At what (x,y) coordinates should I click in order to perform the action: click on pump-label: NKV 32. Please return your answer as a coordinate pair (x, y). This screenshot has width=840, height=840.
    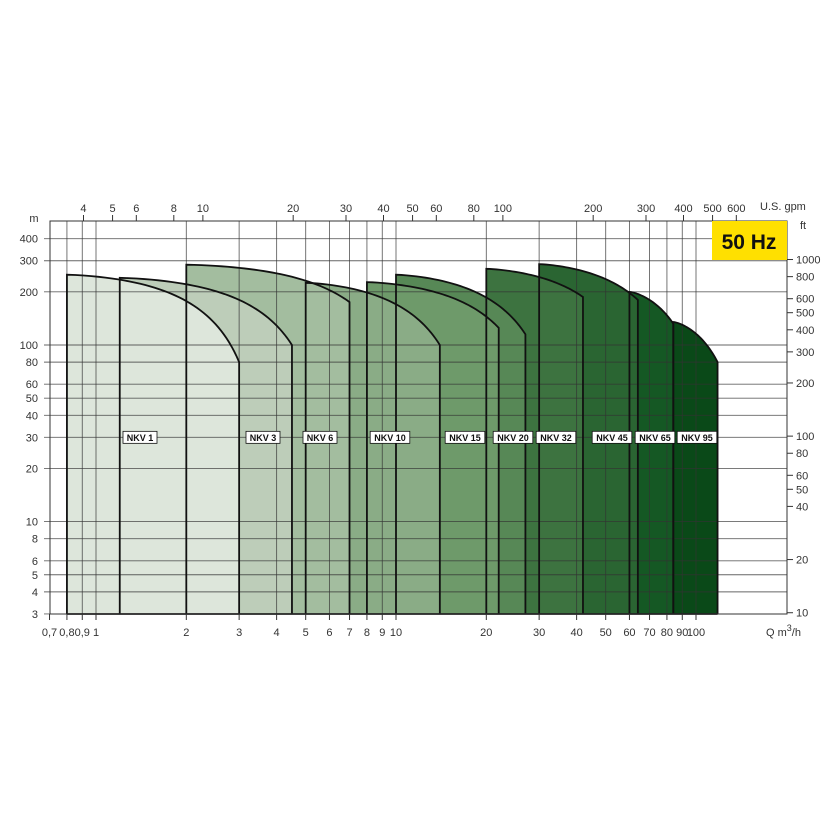
    Looking at the image, I should click on (556, 438).